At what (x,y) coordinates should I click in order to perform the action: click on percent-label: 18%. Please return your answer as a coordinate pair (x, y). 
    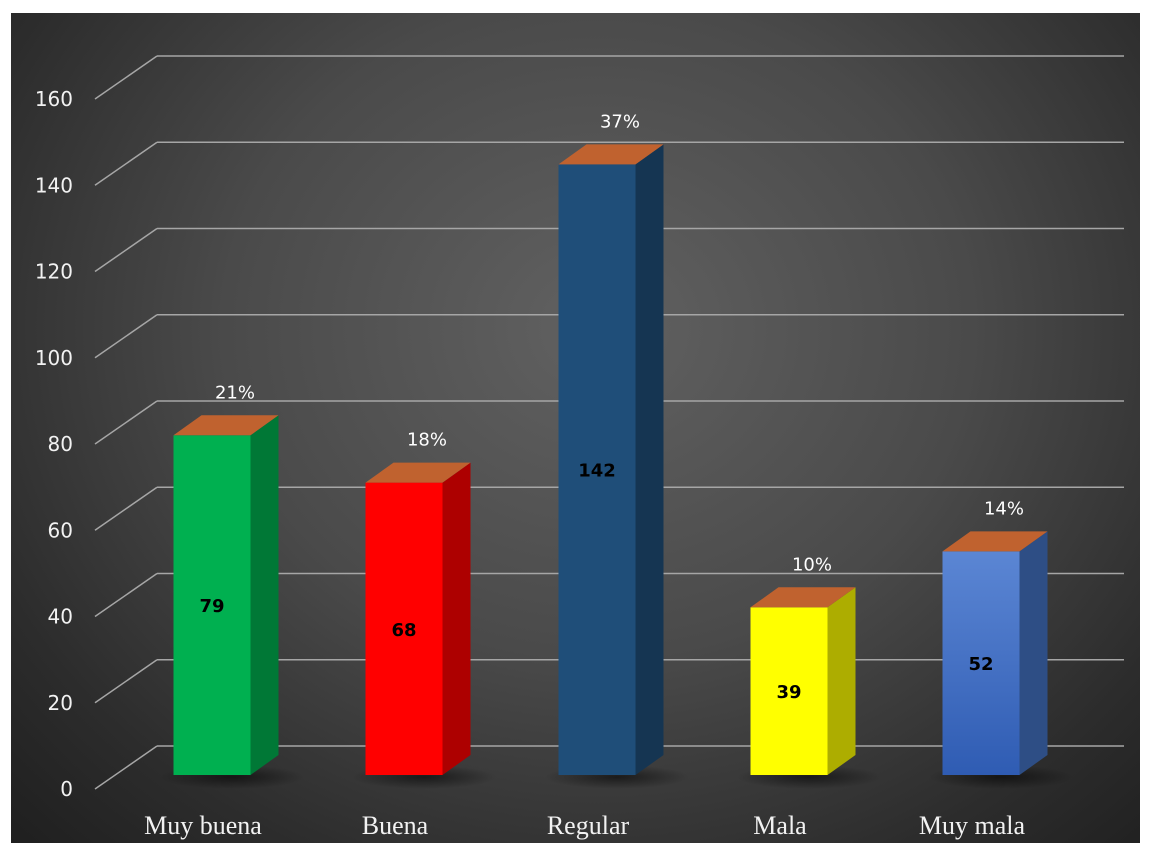
    Looking at the image, I should click on (427, 440).